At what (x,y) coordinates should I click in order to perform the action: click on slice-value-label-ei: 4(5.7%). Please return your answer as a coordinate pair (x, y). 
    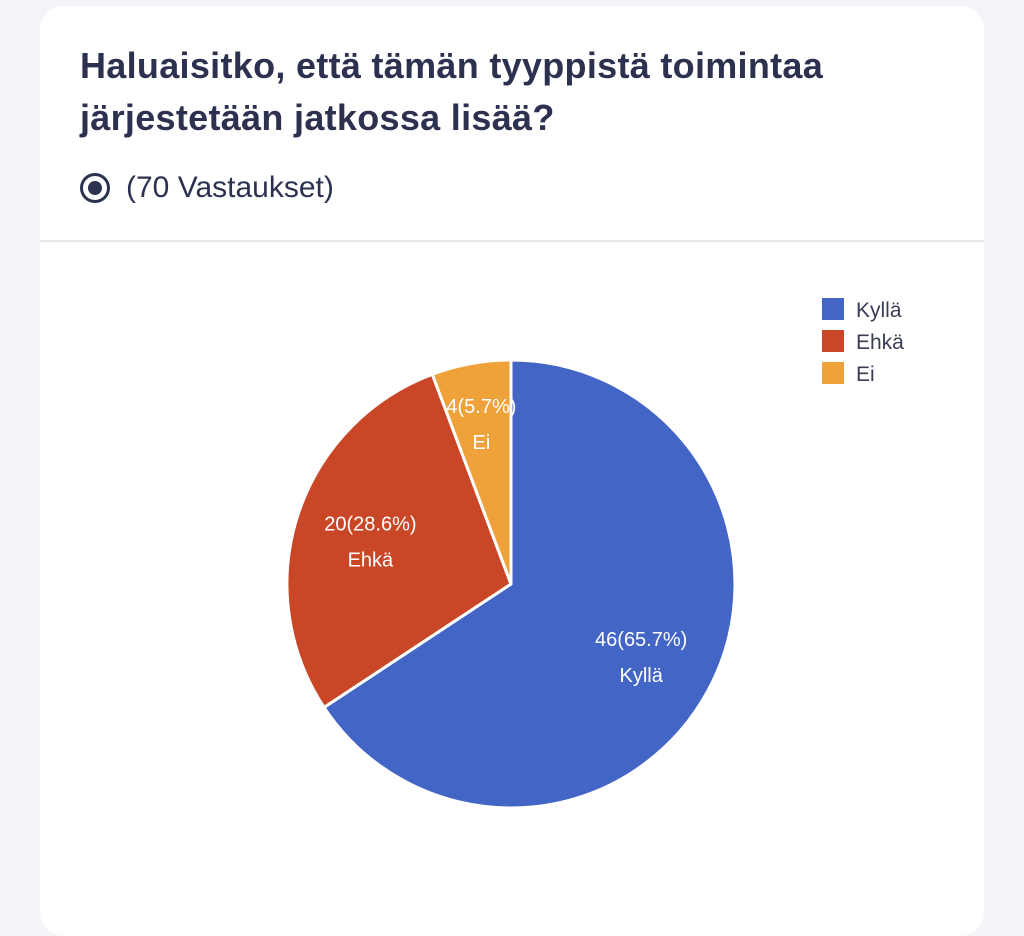
    Looking at the image, I should click on (481, 407).